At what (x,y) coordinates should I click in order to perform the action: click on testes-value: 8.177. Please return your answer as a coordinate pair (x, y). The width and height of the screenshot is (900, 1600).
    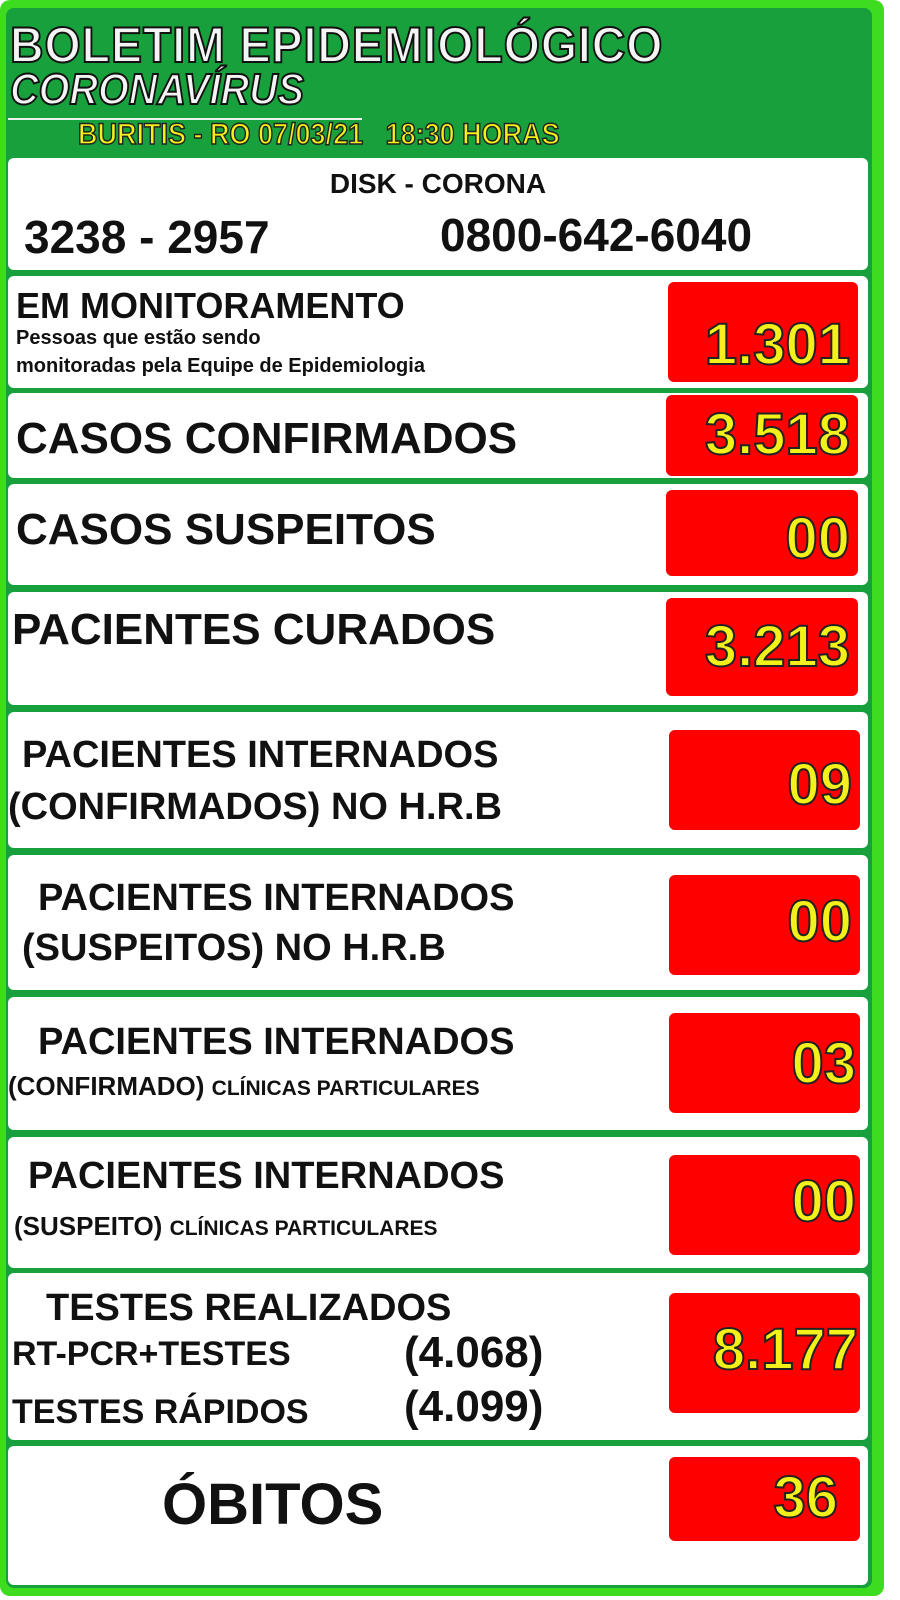
    Looking at the image, I should click on (785, 1349).